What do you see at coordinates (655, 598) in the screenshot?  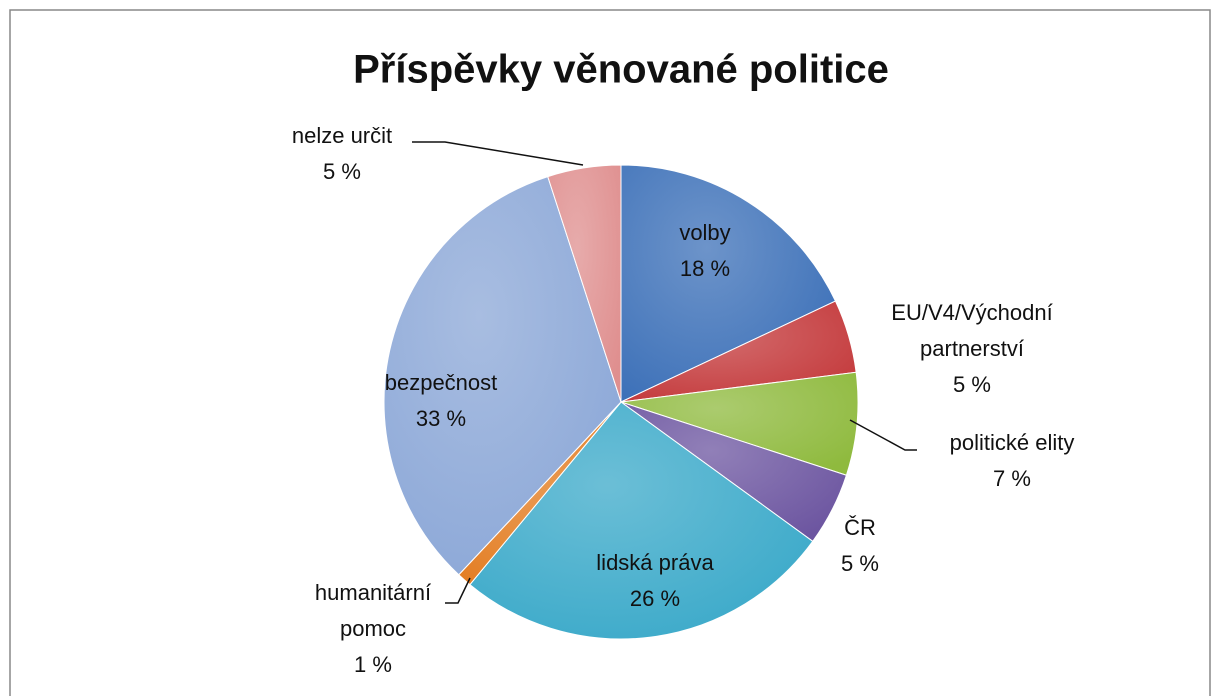 I see `value-label: 26 %` at bounding box center [655, 598].